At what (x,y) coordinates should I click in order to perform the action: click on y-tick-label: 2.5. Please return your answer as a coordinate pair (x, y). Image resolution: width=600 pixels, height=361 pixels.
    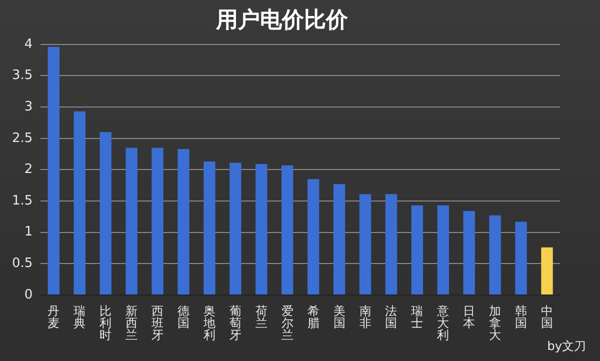
    Looking at the image, I should click on (22, 138).